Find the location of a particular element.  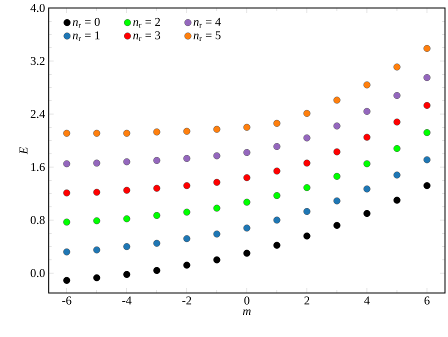

legend-label: n$_{r}$ = 5 is located at coordinates (207, 36).